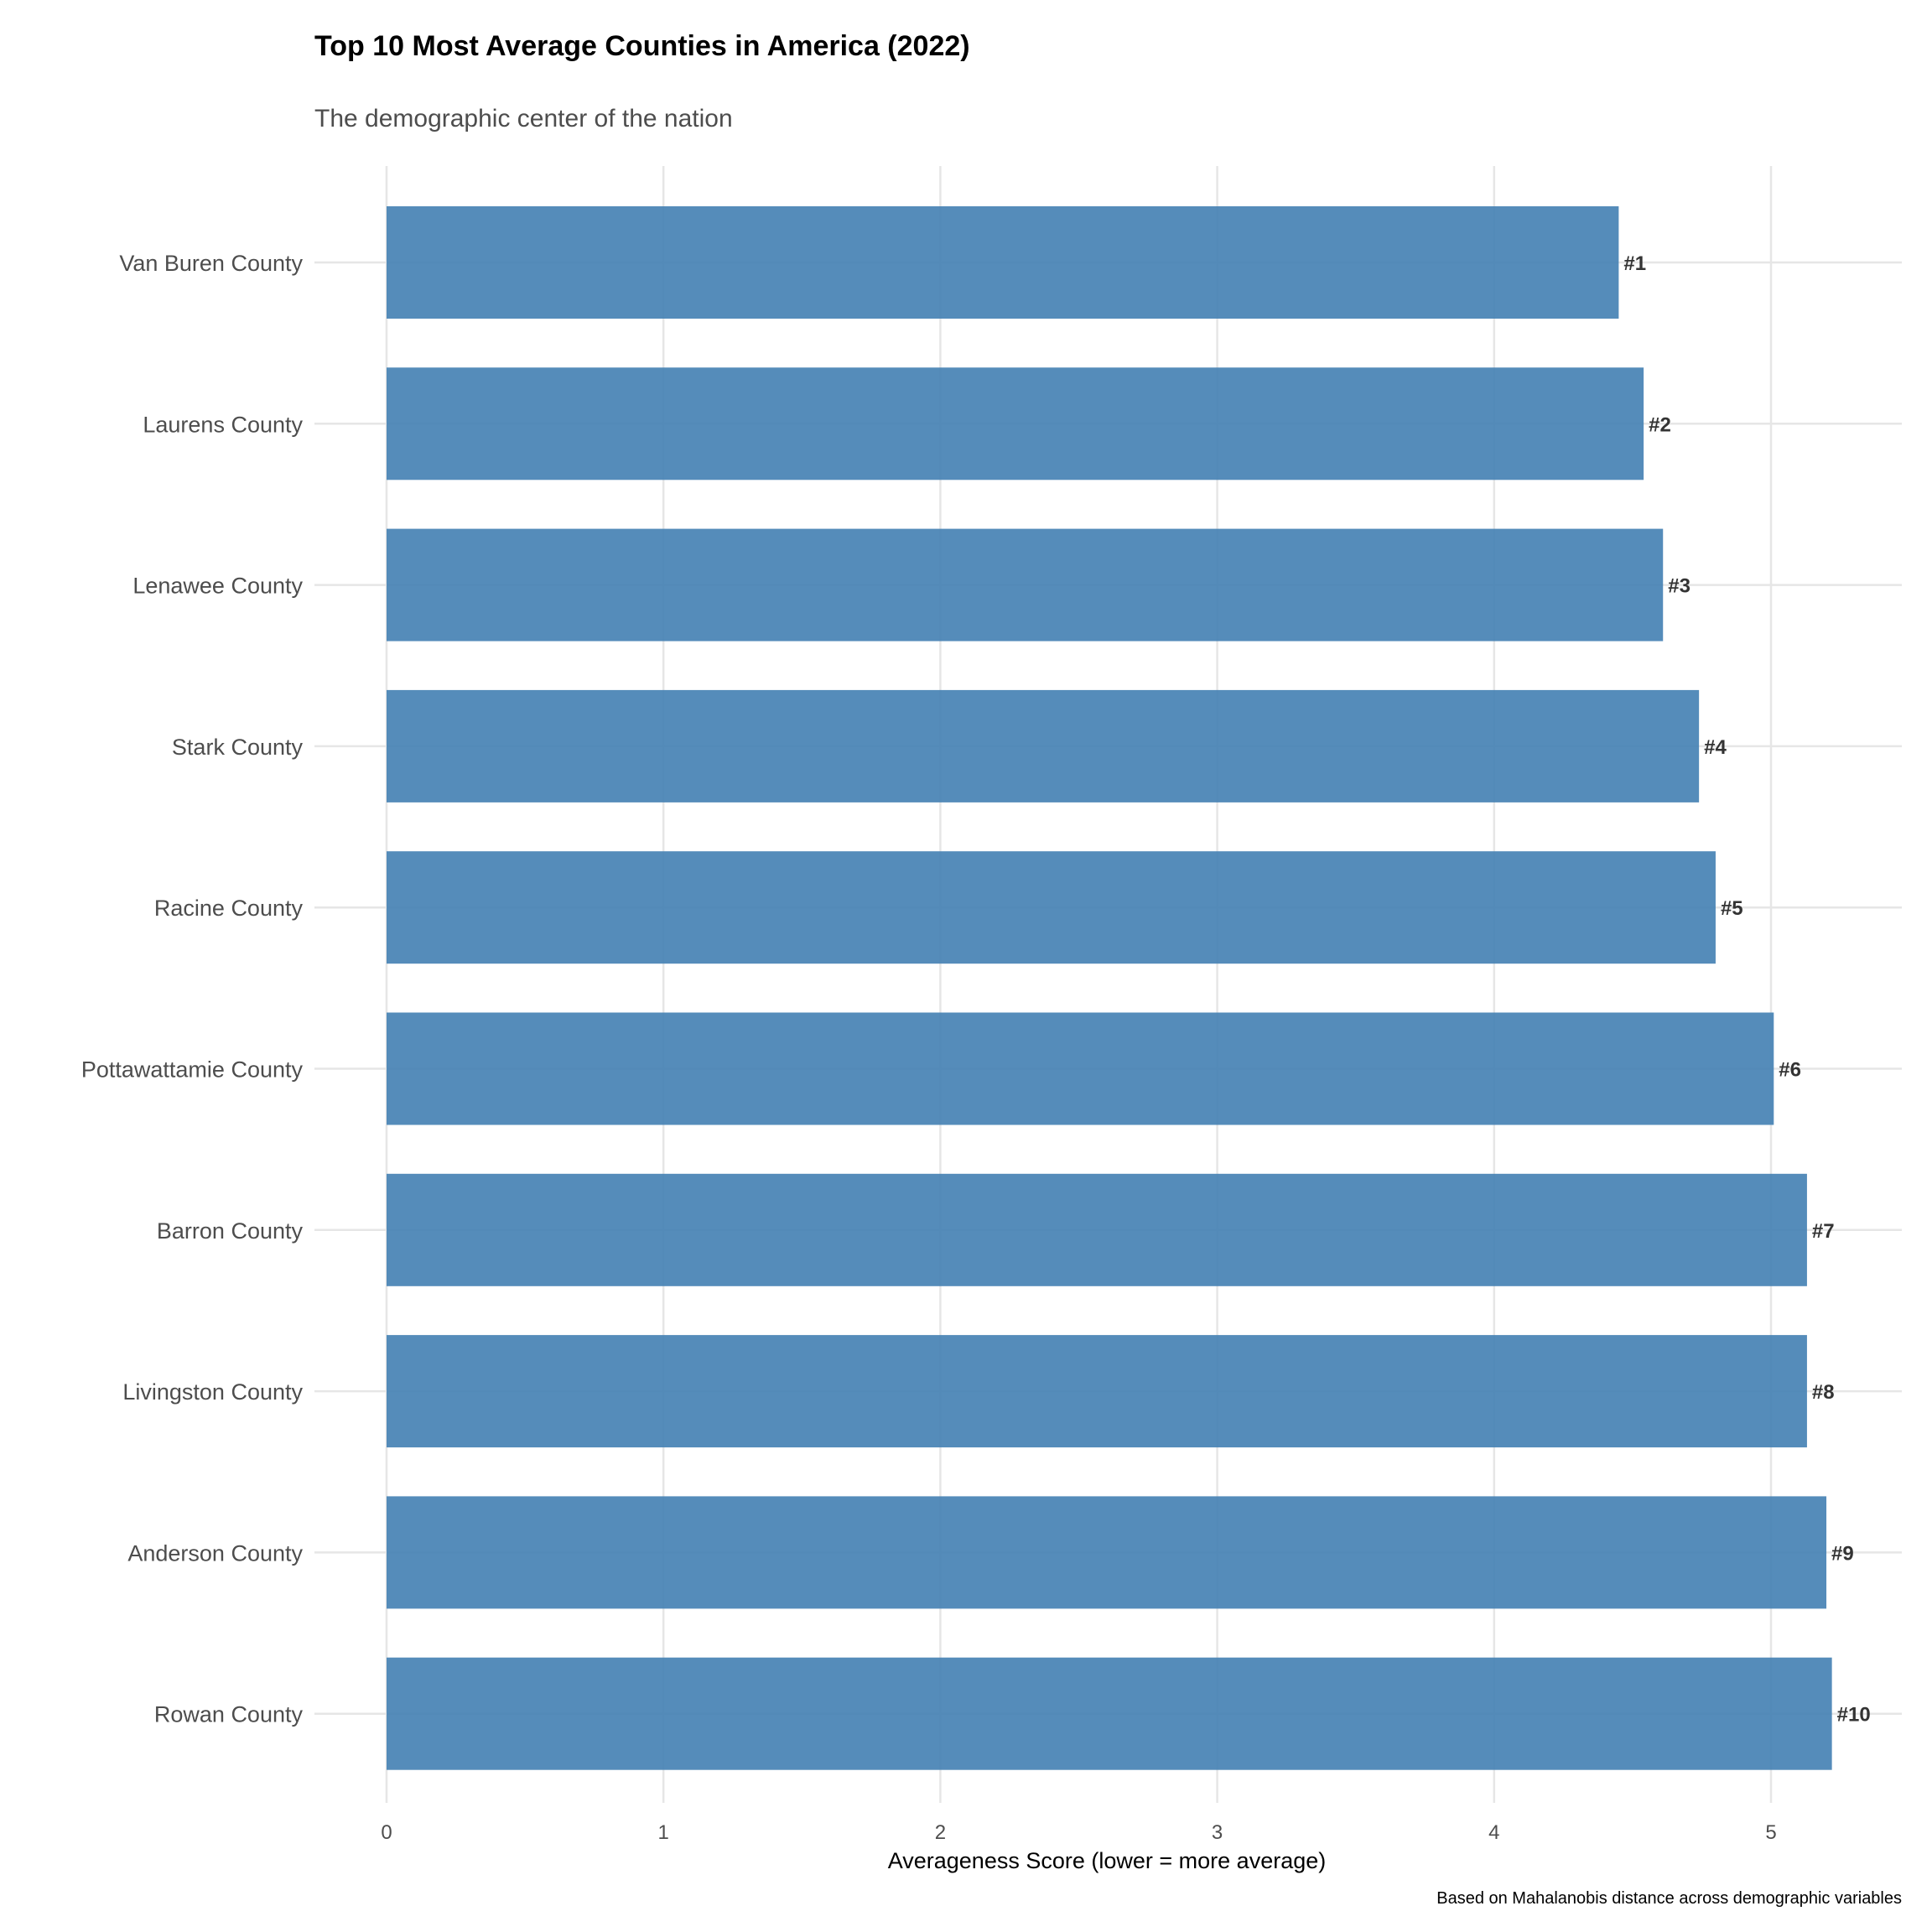  What do you see at coordinates (1217, 1833) in the screenshot?
I see `x-tick-label: 3` at bounding box center [1217, 1833].